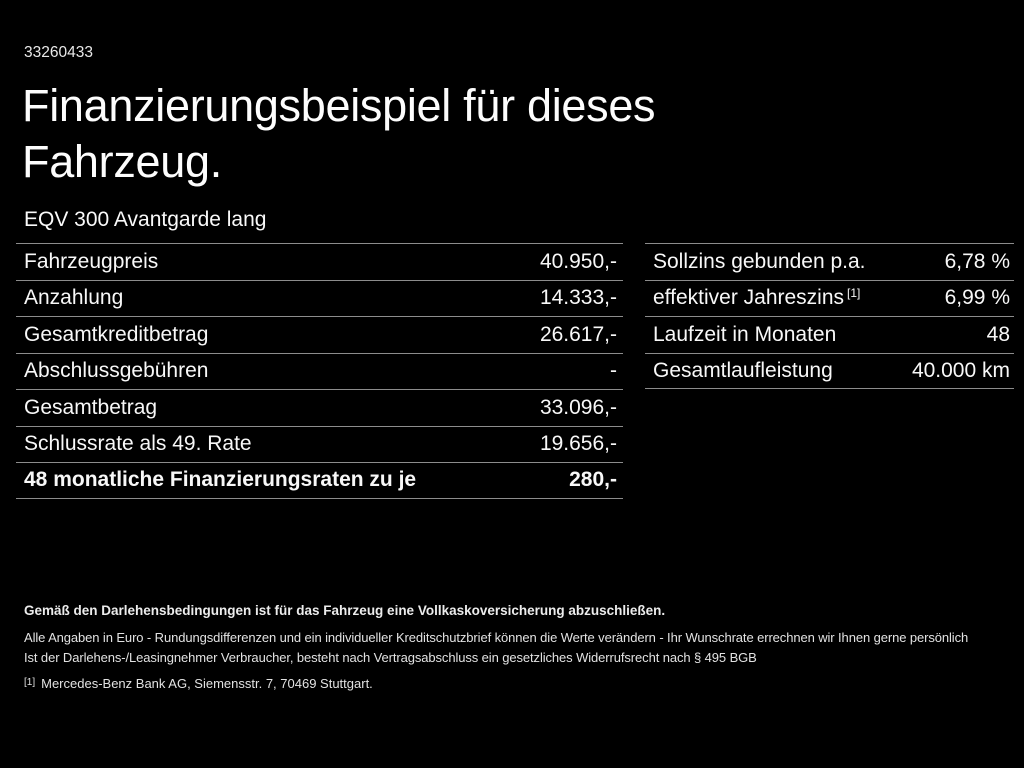 This screenshot has height=768, width=1024. I want to click on row-label: Schlussrate als 49. Rate, so click(138, 444).